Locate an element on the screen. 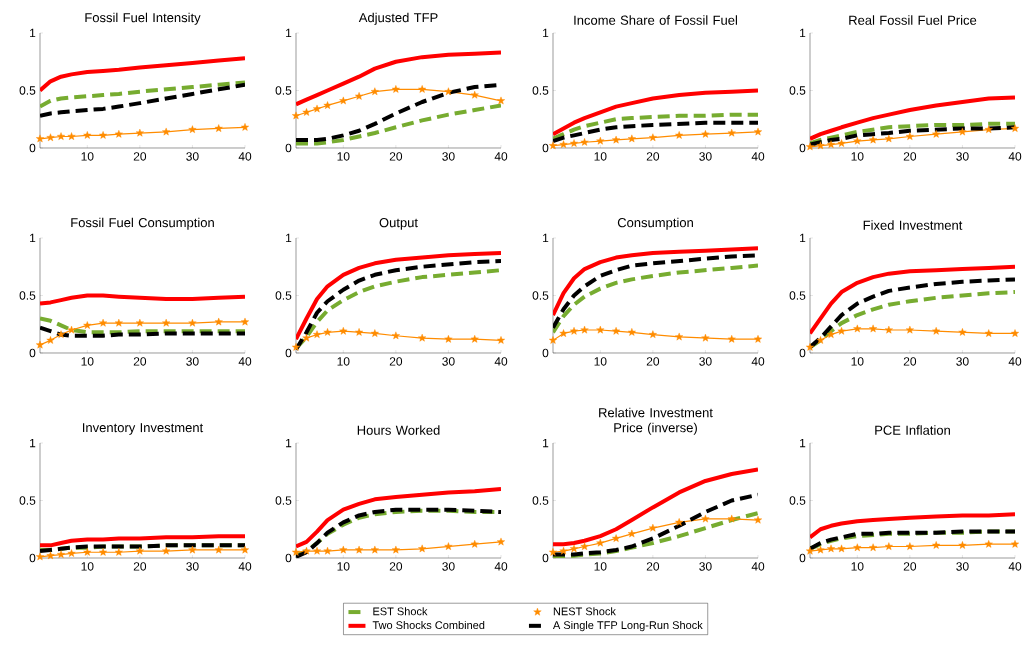  legend-label: EST Shock is located at coordinates (400, 611).